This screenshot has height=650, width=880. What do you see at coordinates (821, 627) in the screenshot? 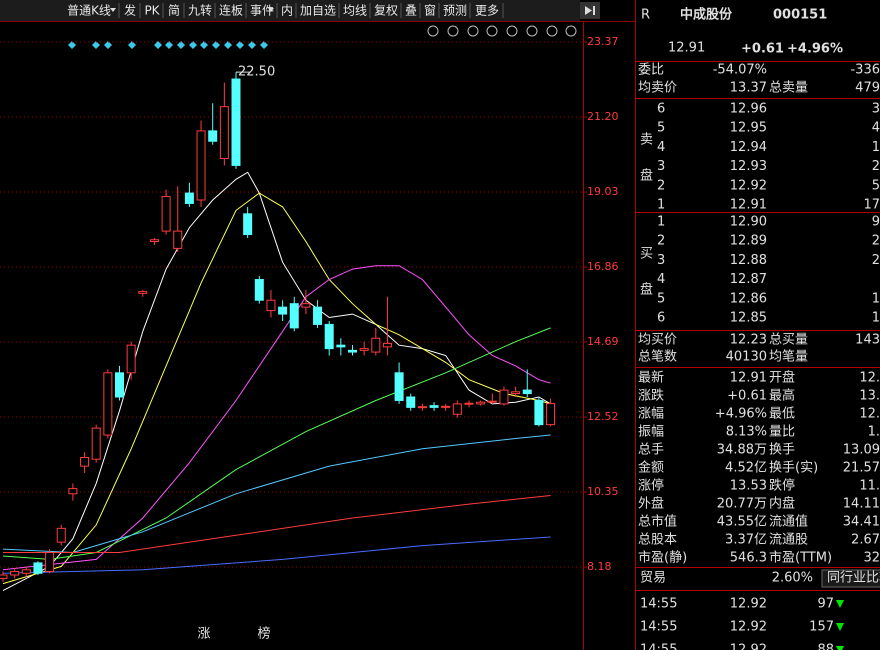
I see `panel-text: 157` at bounding box center [821, 627].